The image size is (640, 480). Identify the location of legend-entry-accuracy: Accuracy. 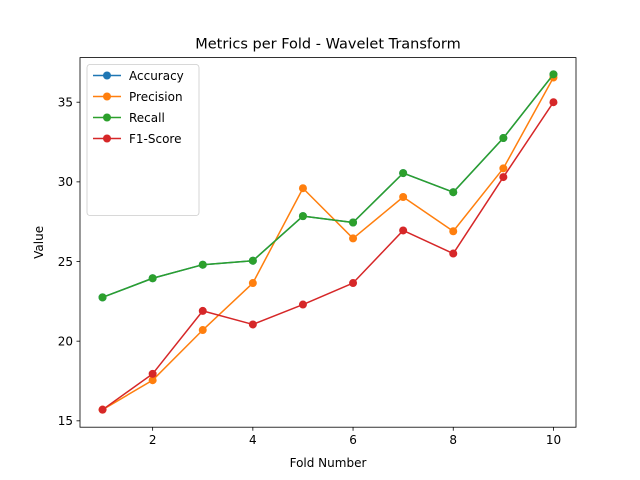
(138, 76).